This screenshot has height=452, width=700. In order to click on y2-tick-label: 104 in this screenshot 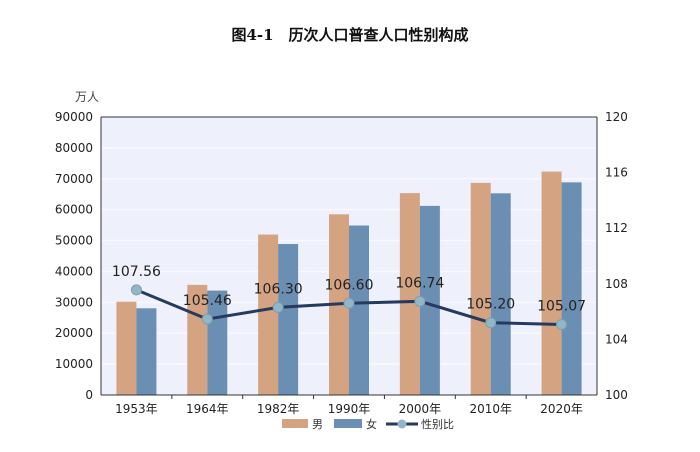, I will do `click(616, 339)`.